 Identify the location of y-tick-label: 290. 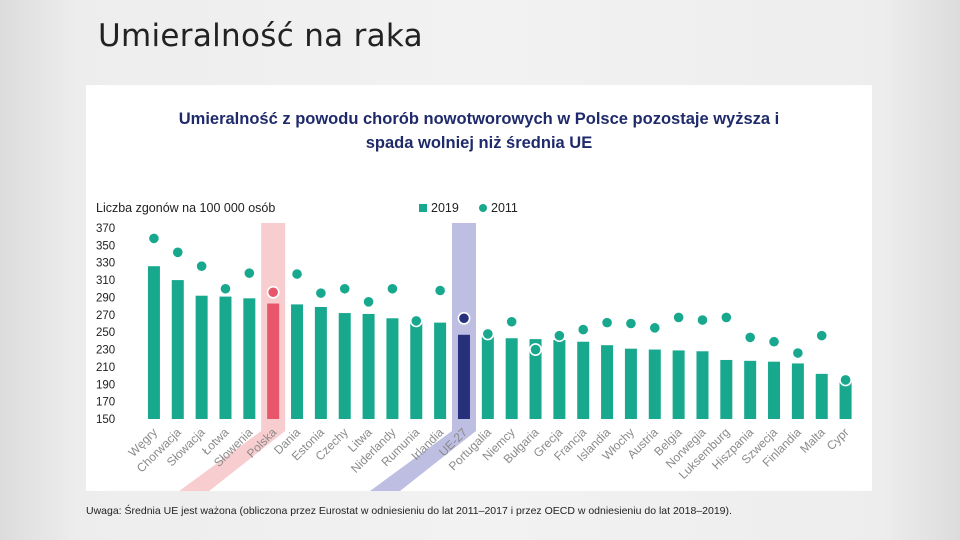
(105, 298).